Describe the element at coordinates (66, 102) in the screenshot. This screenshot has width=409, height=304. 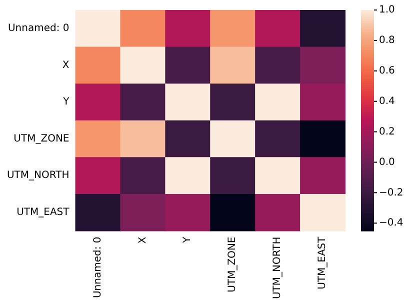
I see `y-tick-label: Y` at that location.